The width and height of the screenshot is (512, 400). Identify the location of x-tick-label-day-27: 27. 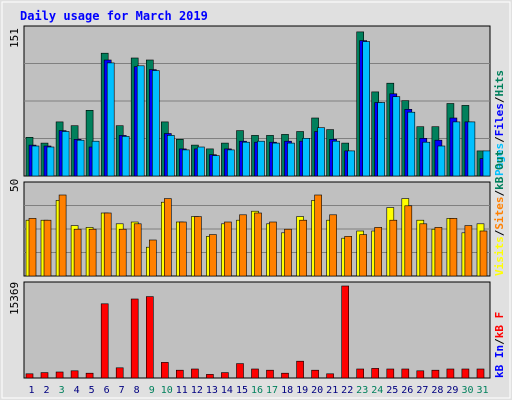
(422, 390).